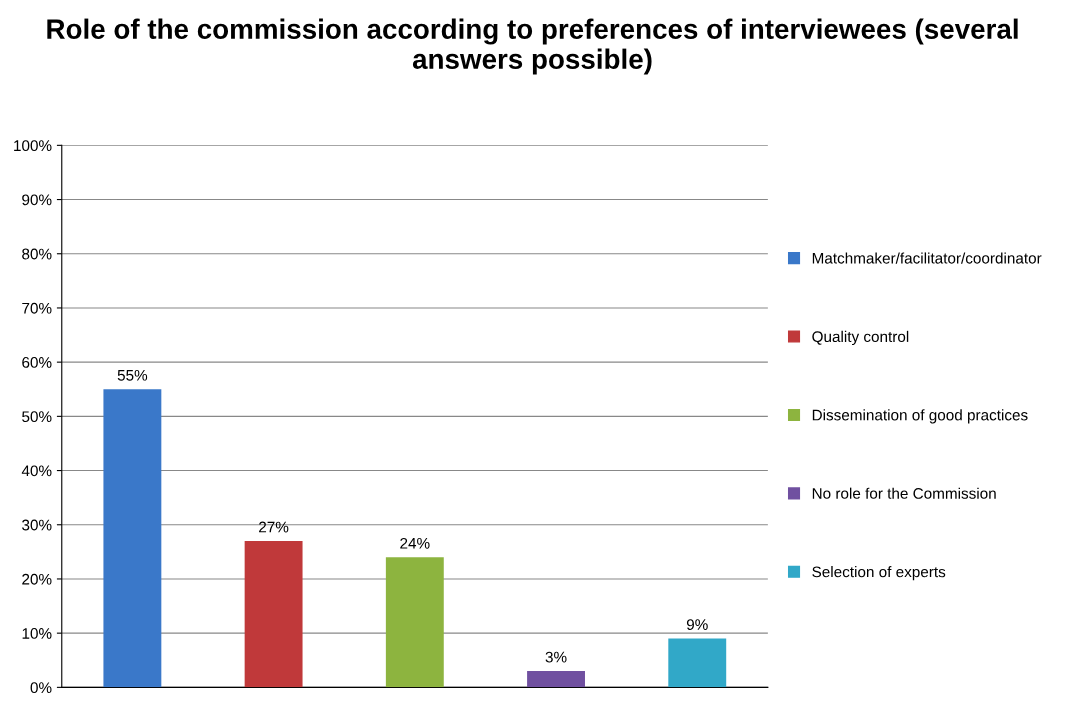 Image resolution: width=1065 pixels, height=716 pixels. Describe the element at coordinates (41, 688) in the screenshot. I see `y-tick-label: 0%` at that location.